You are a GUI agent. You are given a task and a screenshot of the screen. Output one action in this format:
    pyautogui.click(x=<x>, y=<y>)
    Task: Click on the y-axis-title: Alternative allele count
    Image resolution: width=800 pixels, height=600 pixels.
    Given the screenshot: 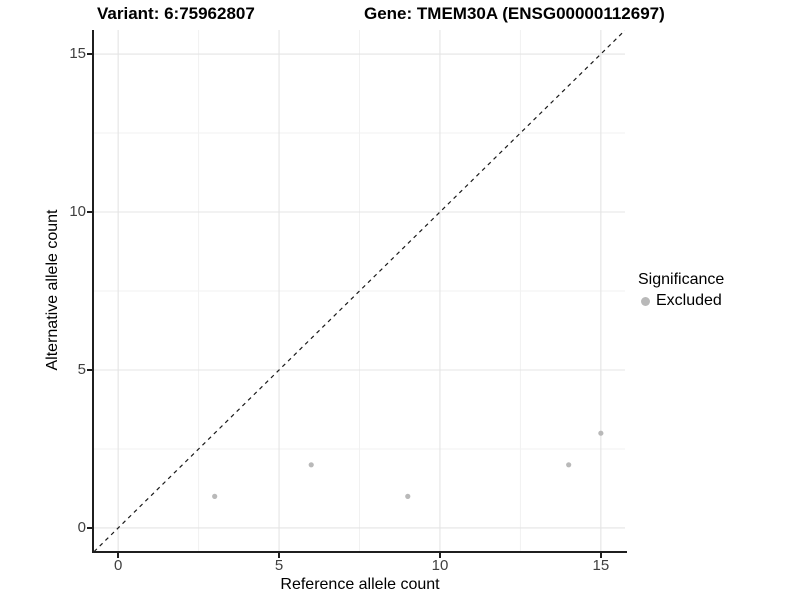 What is the action you would take?
    pyautogui.click(x=52, y=290)
    